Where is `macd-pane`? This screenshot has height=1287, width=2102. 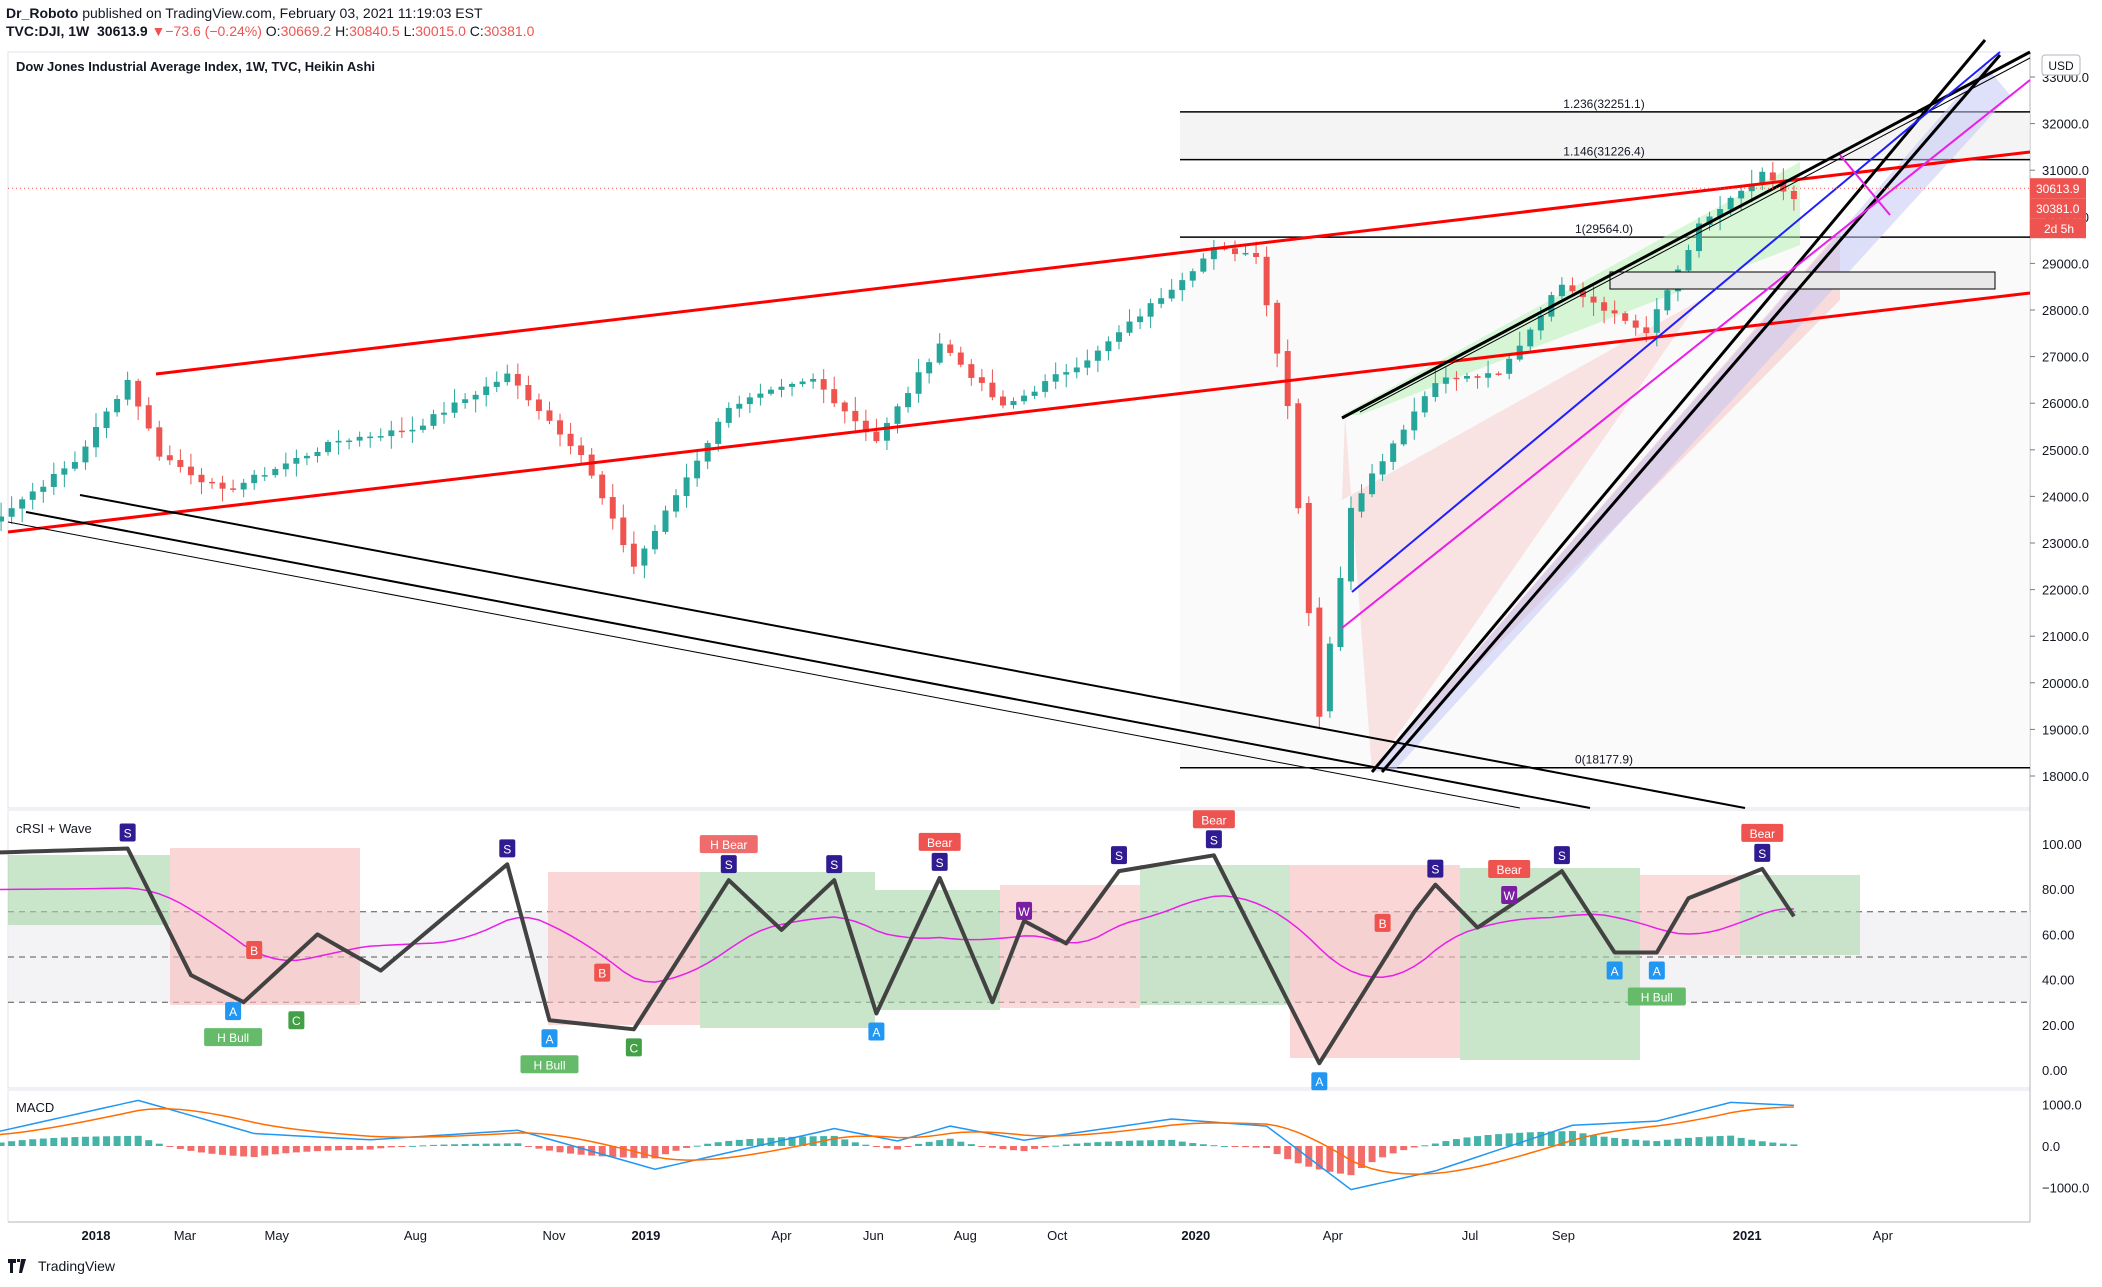 macd-pane is located at coordinates (899, 1145).